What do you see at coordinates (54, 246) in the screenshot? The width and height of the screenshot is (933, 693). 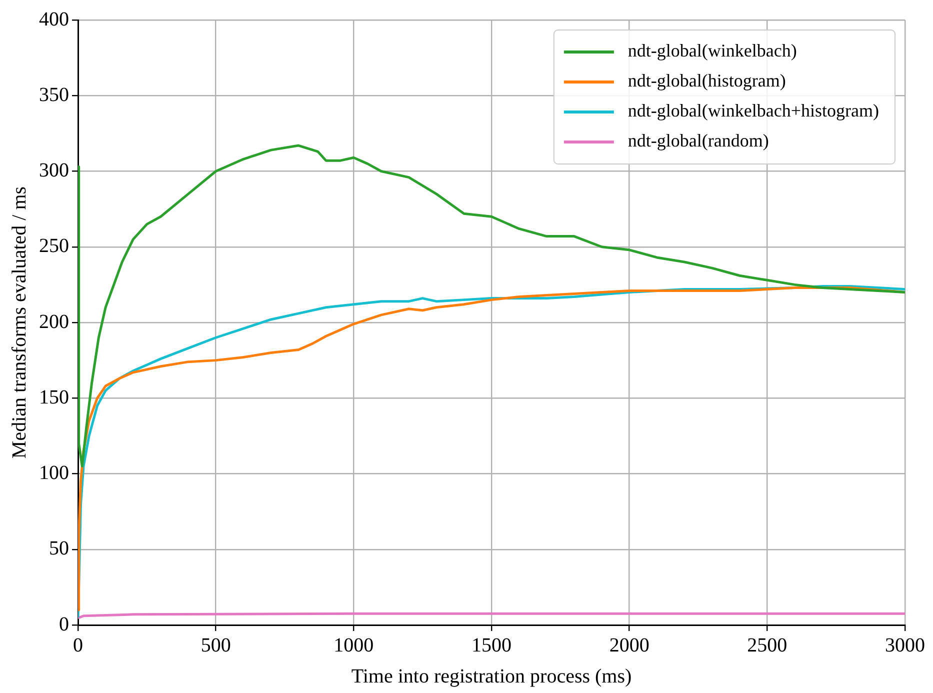 I see `y-tick-label: 250` at bounding box center [54, 246].